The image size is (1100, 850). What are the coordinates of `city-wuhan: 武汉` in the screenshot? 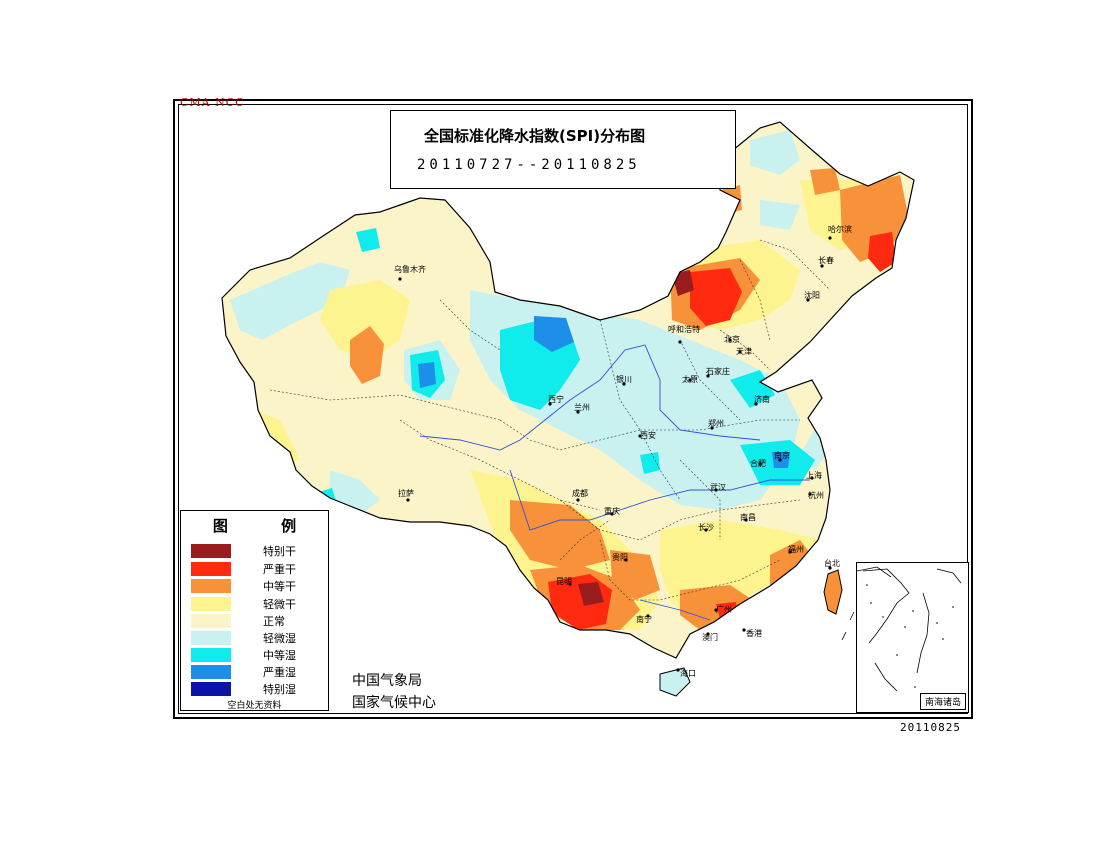 It's located at (718, 487).